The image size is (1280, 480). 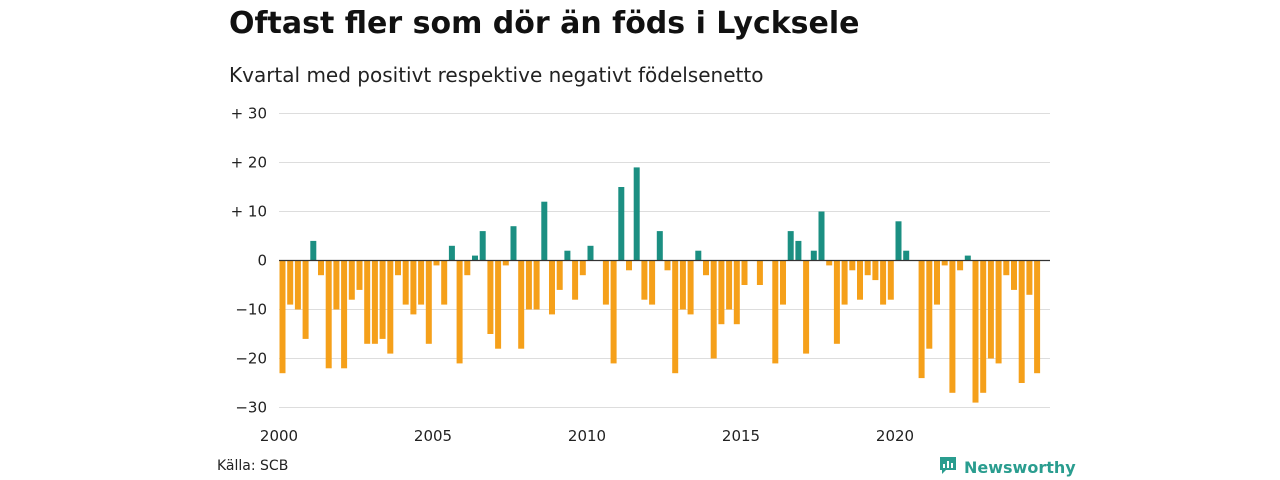 I want to click on brand-logo: Newsworthy, so click(x=1007, y=467).